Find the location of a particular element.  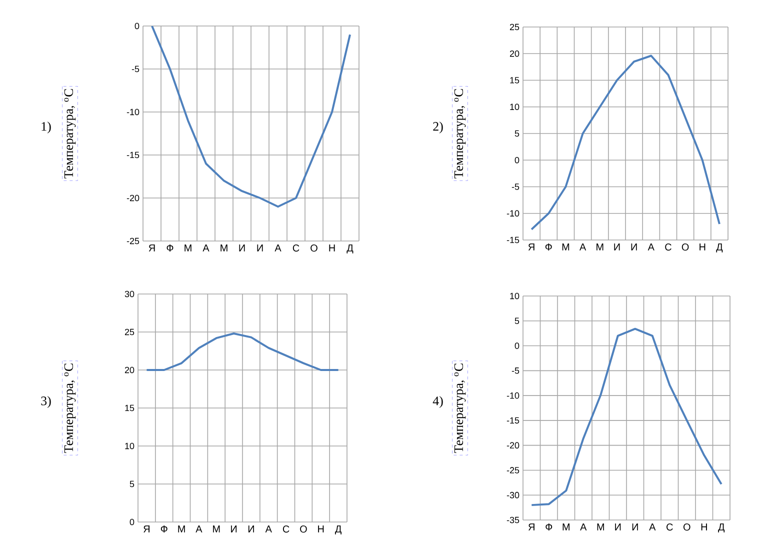

y-tick-label: 30 is located at coordinates (129, 294).